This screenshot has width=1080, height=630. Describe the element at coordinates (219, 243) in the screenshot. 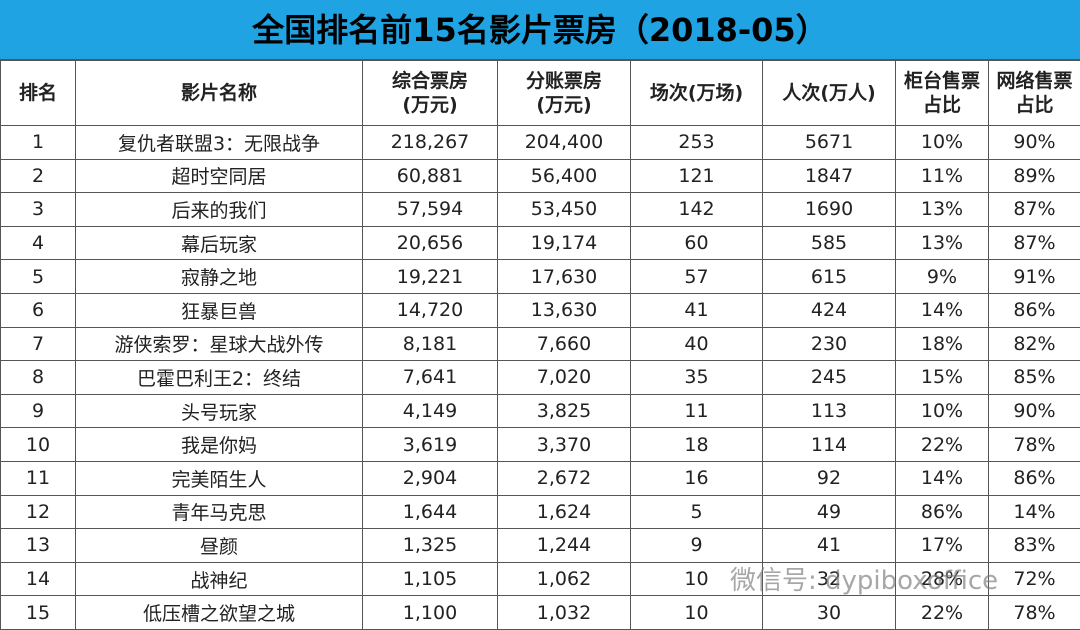

I see `table-cell: 幕后玩家` at that location.